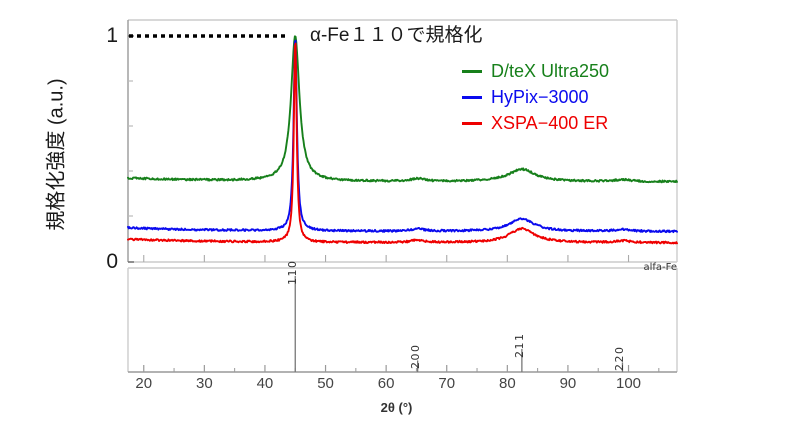 Image resolution: width=793 pixels, height=426 pixels. What do you see at coordinates (459, 324) in the screenshot?
I see `stick-pattern` at bounding box center [459, 324].